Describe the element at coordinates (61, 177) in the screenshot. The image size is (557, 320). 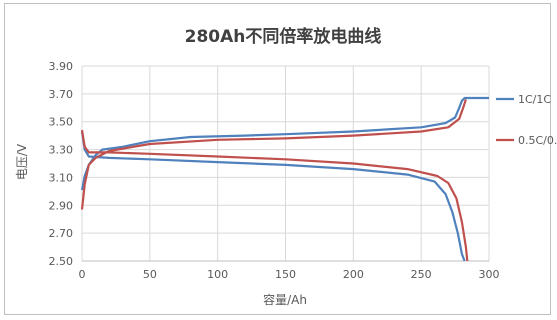
I see `y-tick-label: 3.10` at that location.